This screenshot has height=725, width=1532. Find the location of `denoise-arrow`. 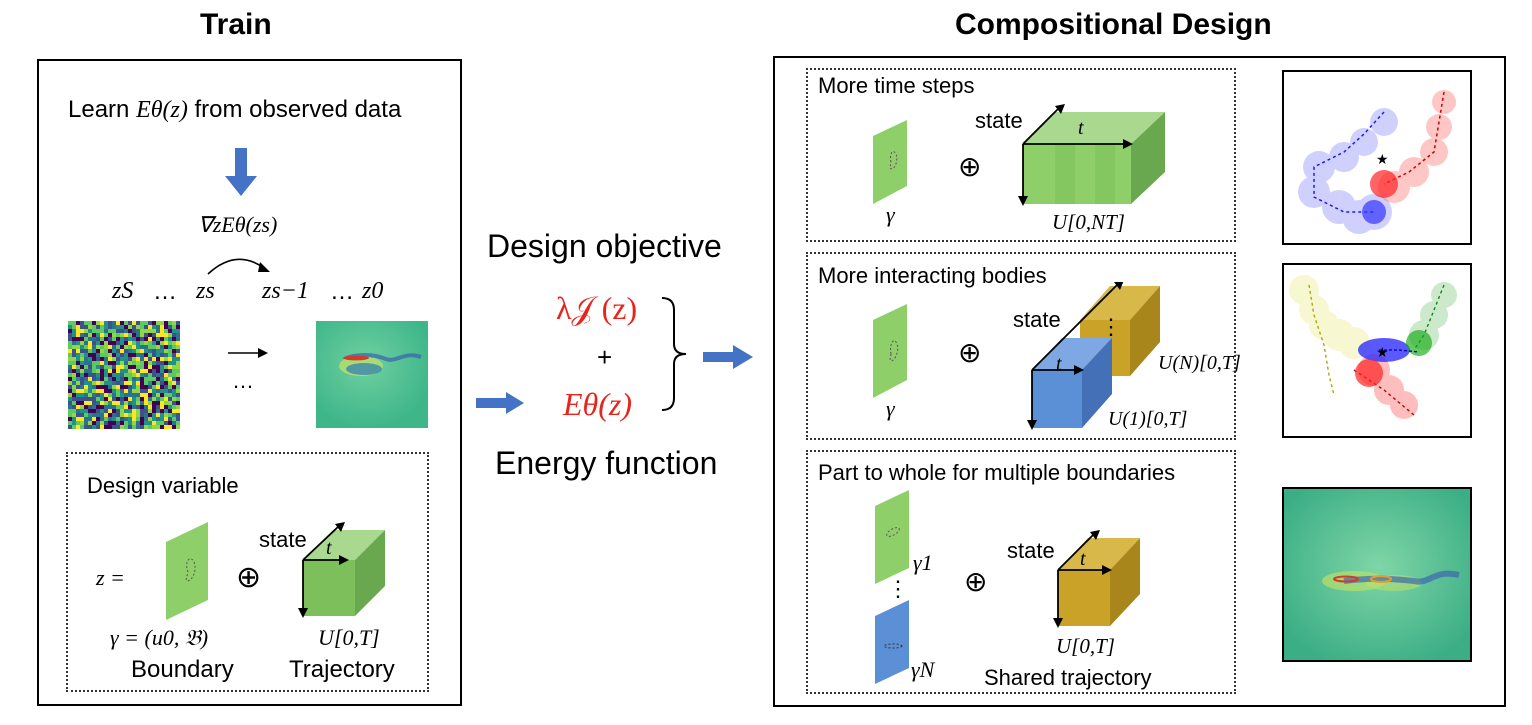

denoise-arrow is located at coordinates (248, 353).